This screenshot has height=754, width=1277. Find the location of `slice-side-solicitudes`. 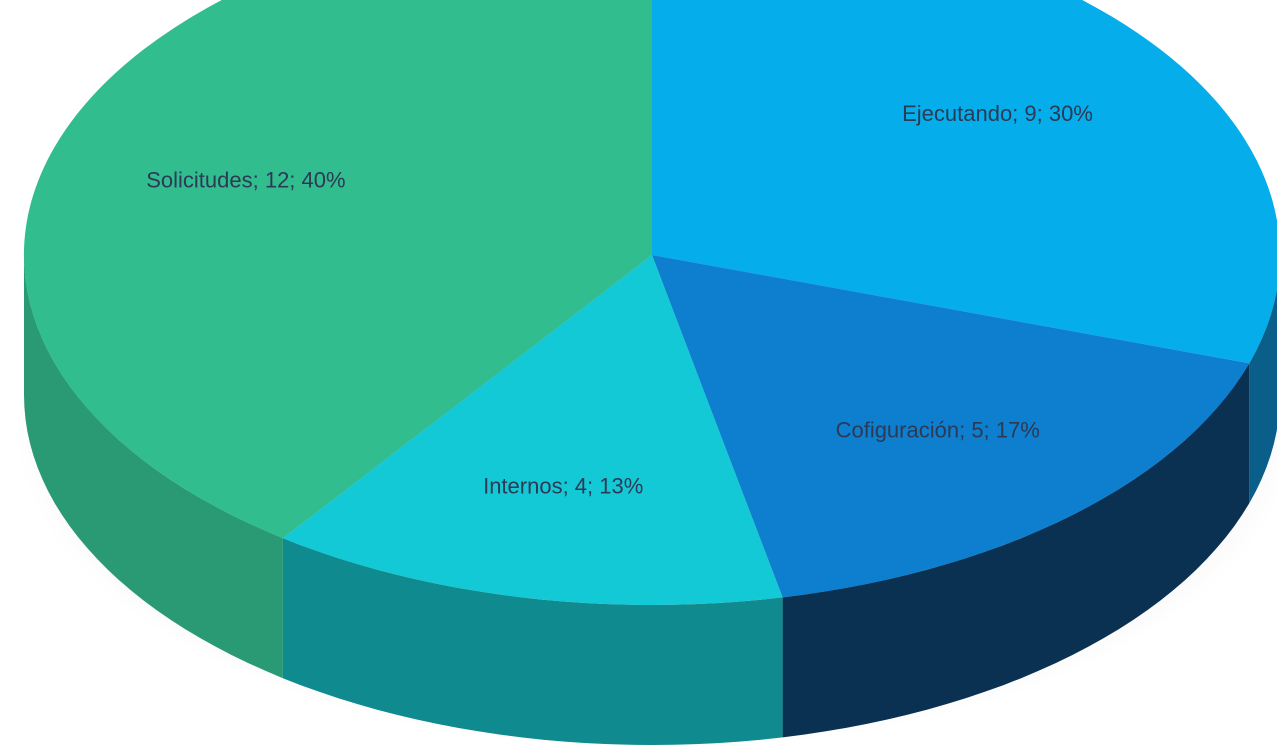

slice-side-solicitudes is located at coordinates (153, 467).